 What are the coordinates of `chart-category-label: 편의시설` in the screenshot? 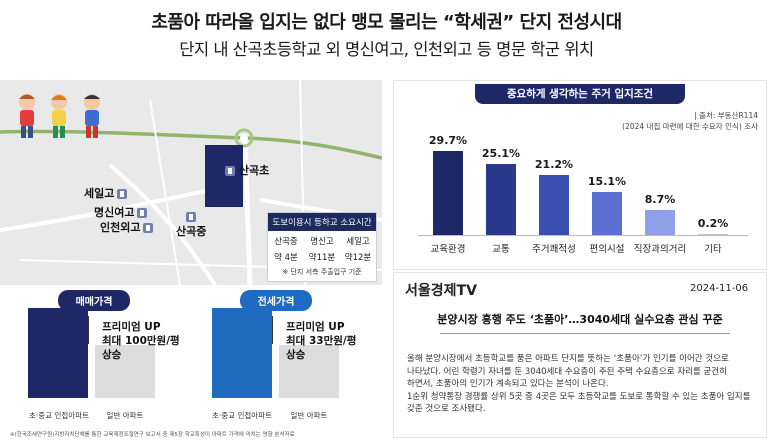 It's located at (607, 249).